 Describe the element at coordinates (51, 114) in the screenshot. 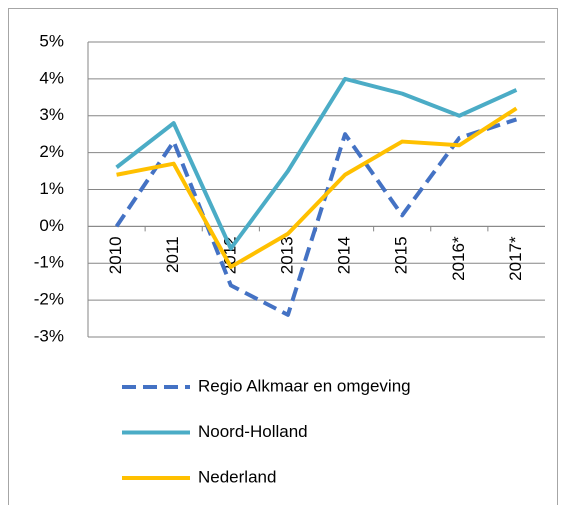

I see `y-tick-label: 3%` at that location.